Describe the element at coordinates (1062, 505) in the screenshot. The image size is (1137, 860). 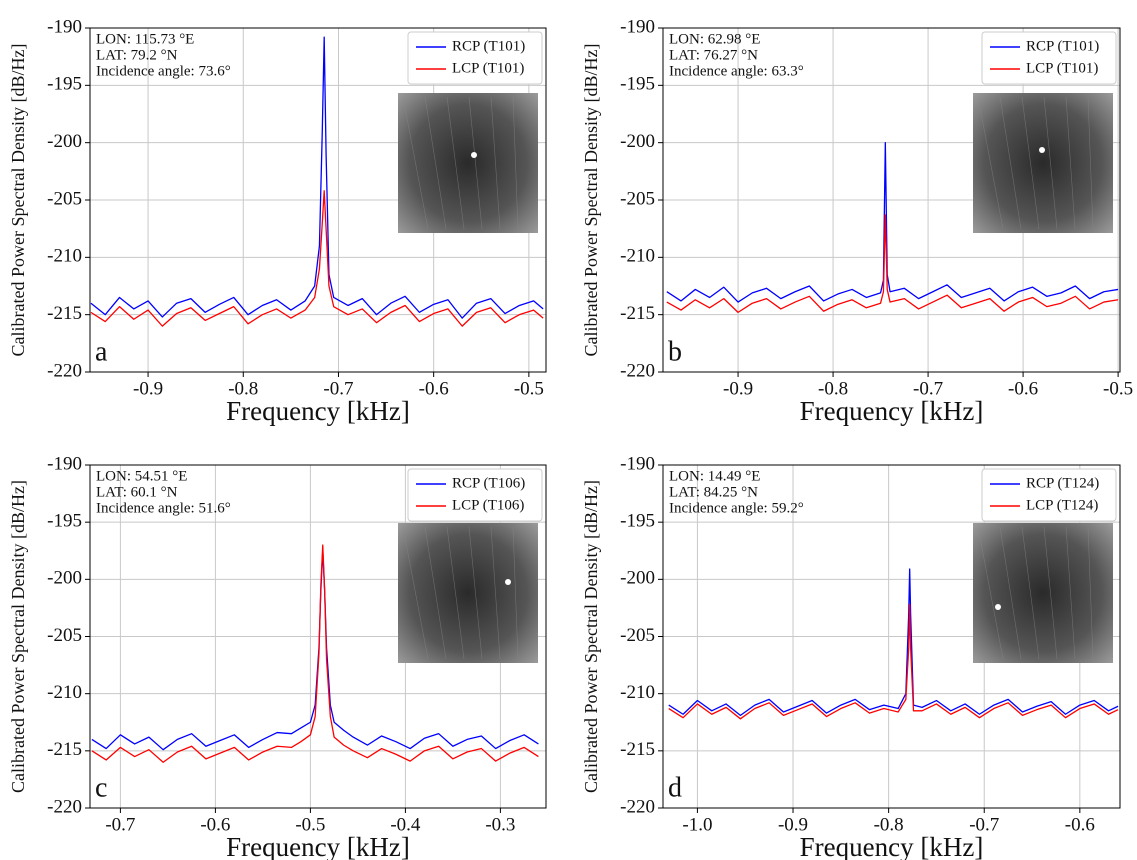
I see `legend-label: LCP (T124)` at that location.